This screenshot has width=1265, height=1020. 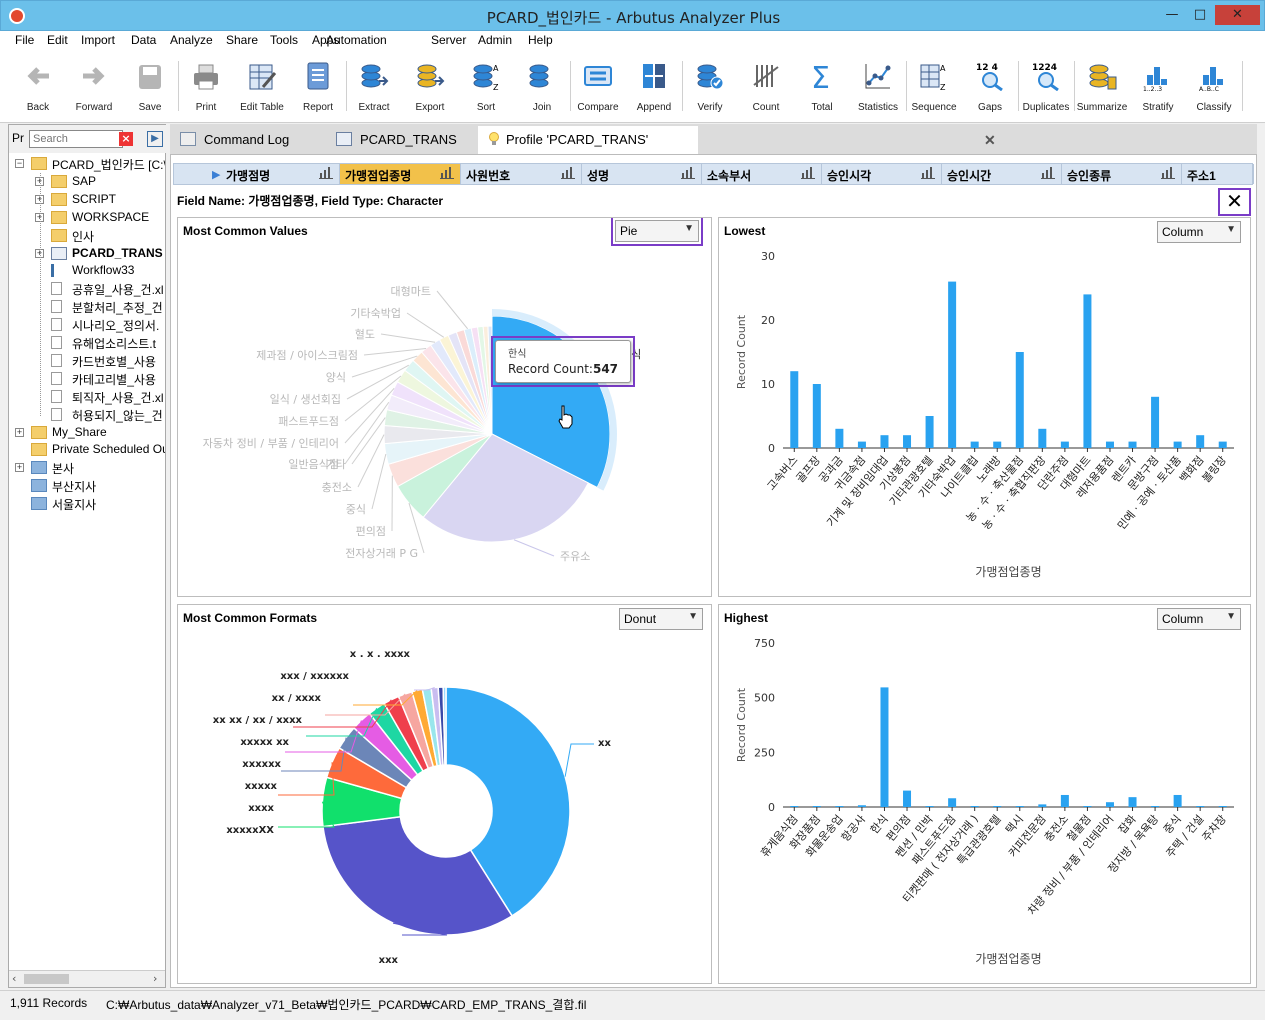 What do you see at coordinates (1234, 202) in the screenshot?
I see `close-profile-icon: ✕` at bounding box center [1234, 202].